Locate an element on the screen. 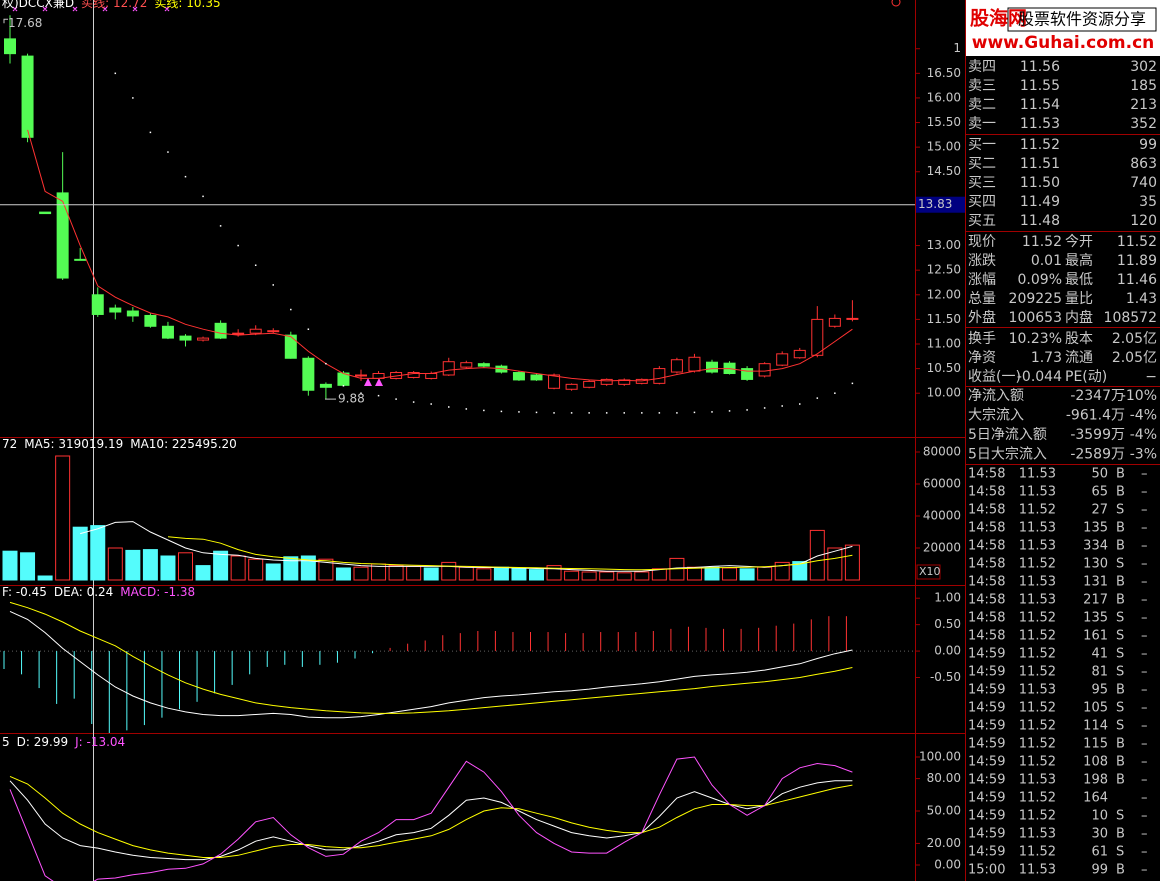  y-tick-label: 20000 is located at coordinates (942, 548).